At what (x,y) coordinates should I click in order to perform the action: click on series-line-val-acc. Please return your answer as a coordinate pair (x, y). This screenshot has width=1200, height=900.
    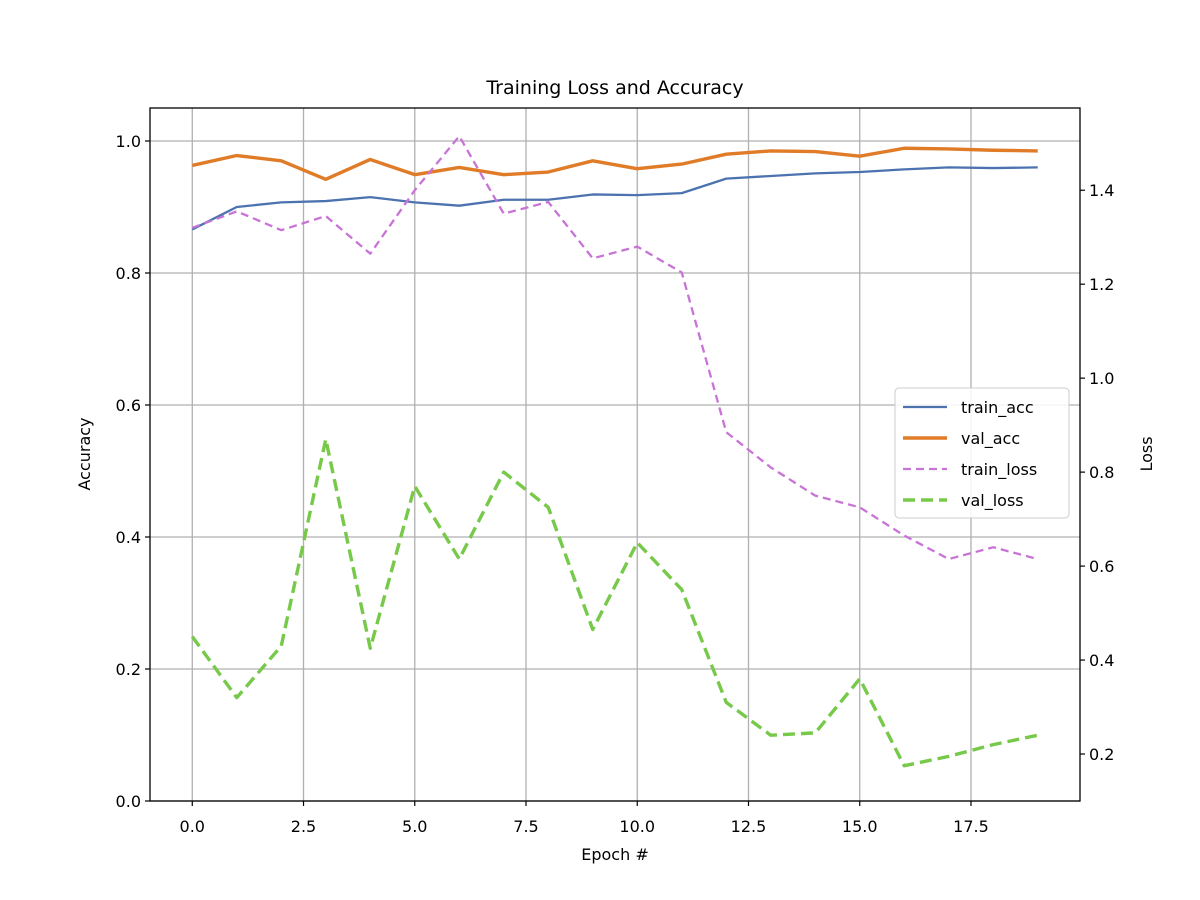
    Looking at the image, I should click on (614, 163).